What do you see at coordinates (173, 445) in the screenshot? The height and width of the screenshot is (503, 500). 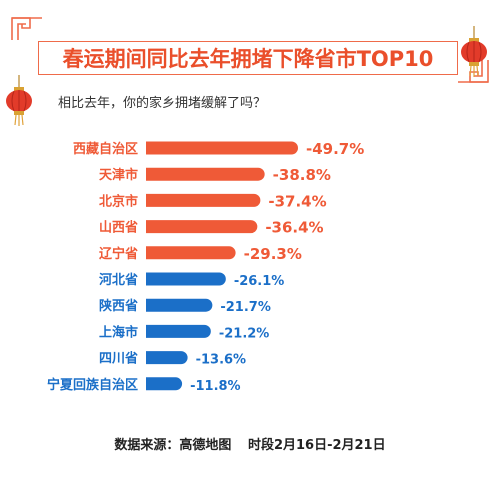 I see `source-label: 数据来源：高德地图` at bounding box center [173, 445].